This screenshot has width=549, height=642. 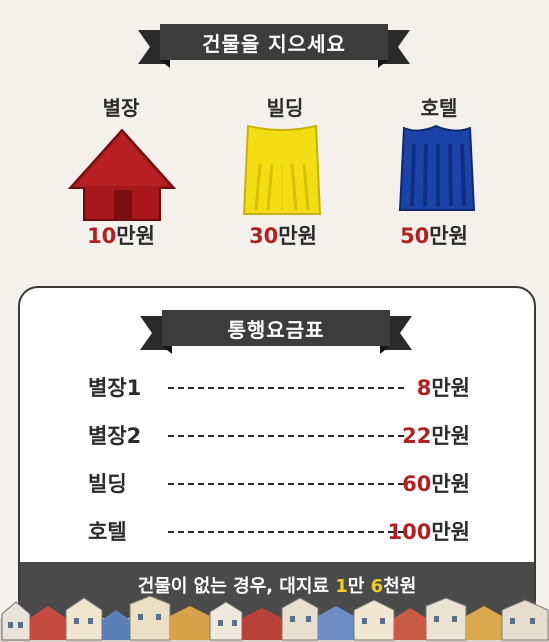 I want to click on hotel-tower-icon, so click(x=437, y=169).